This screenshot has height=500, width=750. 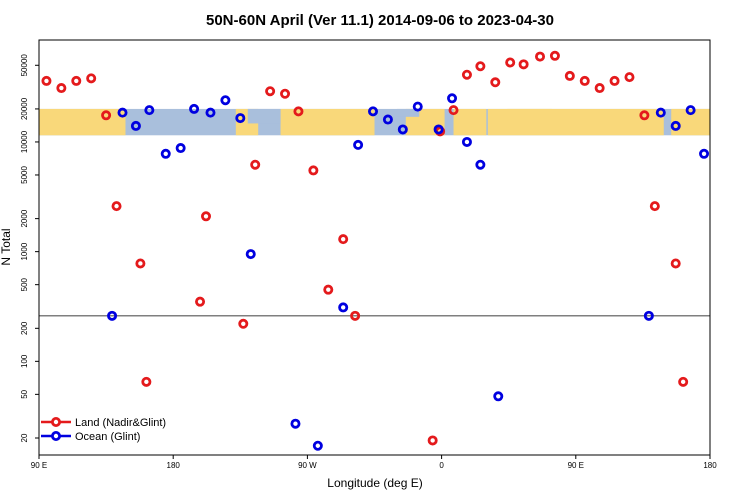 I want to click on y-tick-label: 5000, so click(x=24, y=175).